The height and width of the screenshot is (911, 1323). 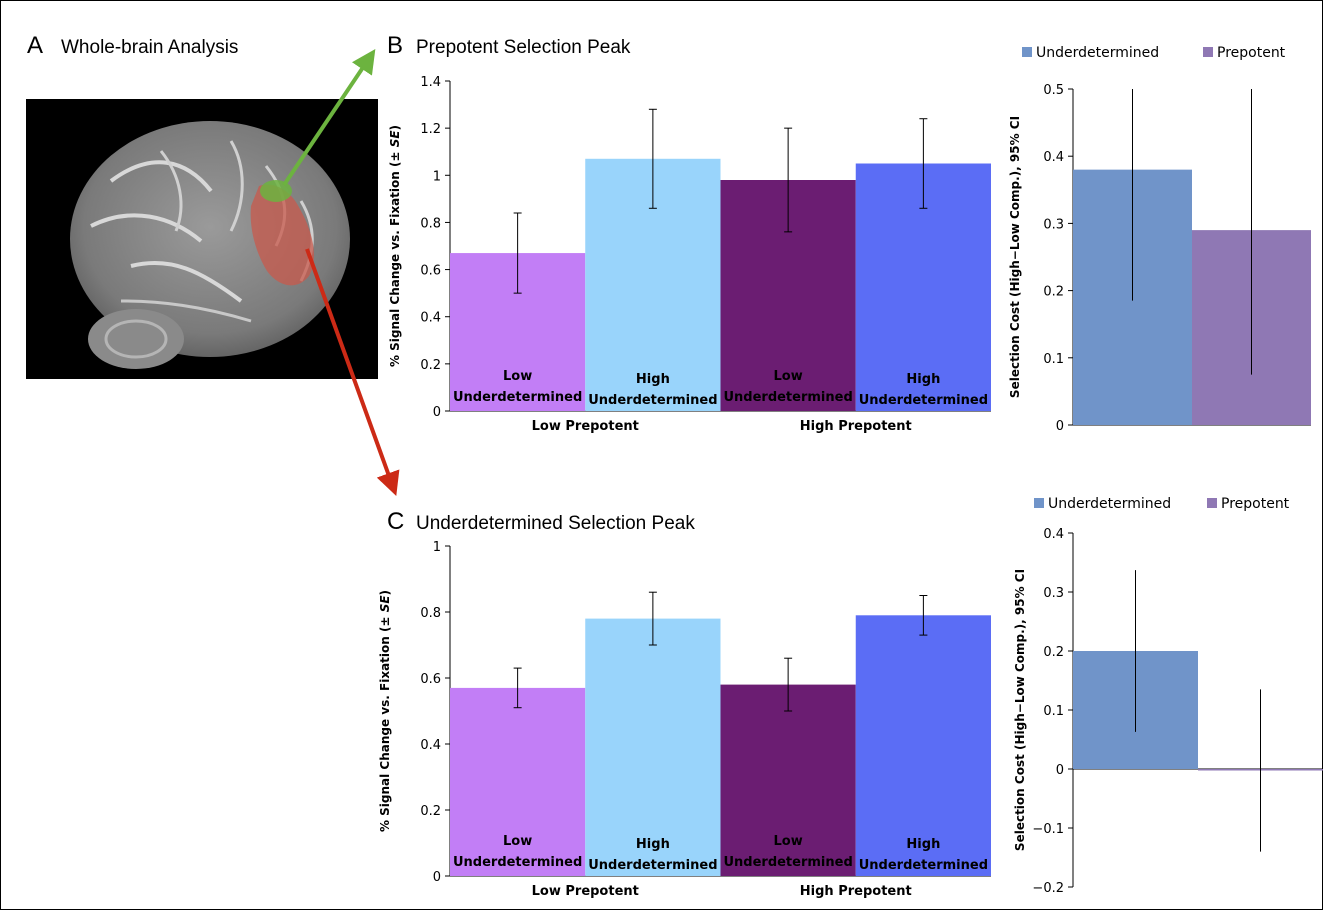 What do you see at coordinates (1053, 90) in the screenshot?
I see `y-tick-label: 0.5` at bounding box center [1053, 90].